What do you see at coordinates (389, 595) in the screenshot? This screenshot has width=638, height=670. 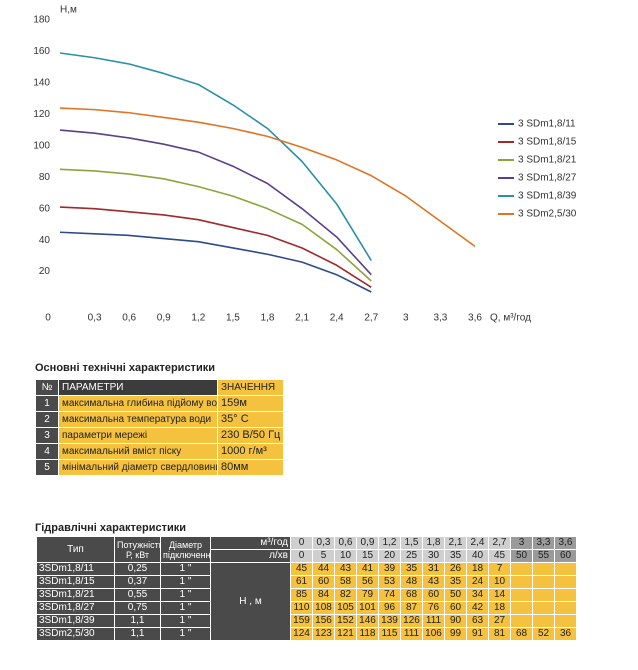 I see `head-cell: 74` at bounding box center [389, 595].